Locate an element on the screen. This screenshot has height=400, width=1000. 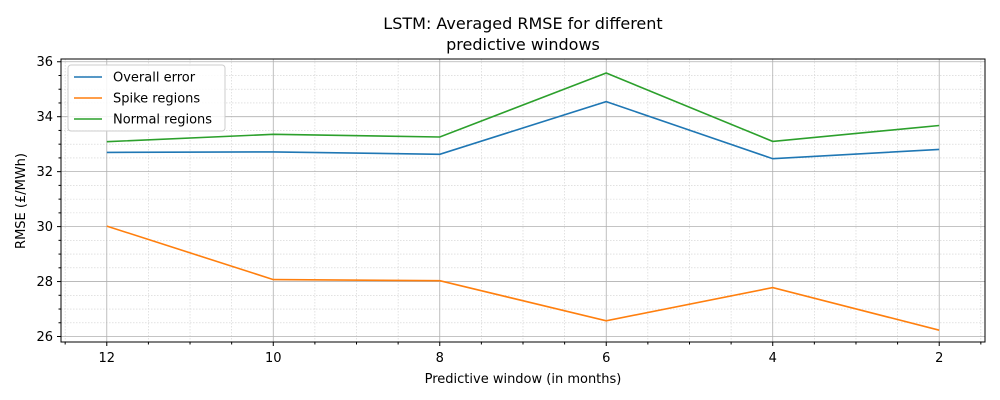
chart-title-line-2: predictive windows is located at coordinates (523, 44).